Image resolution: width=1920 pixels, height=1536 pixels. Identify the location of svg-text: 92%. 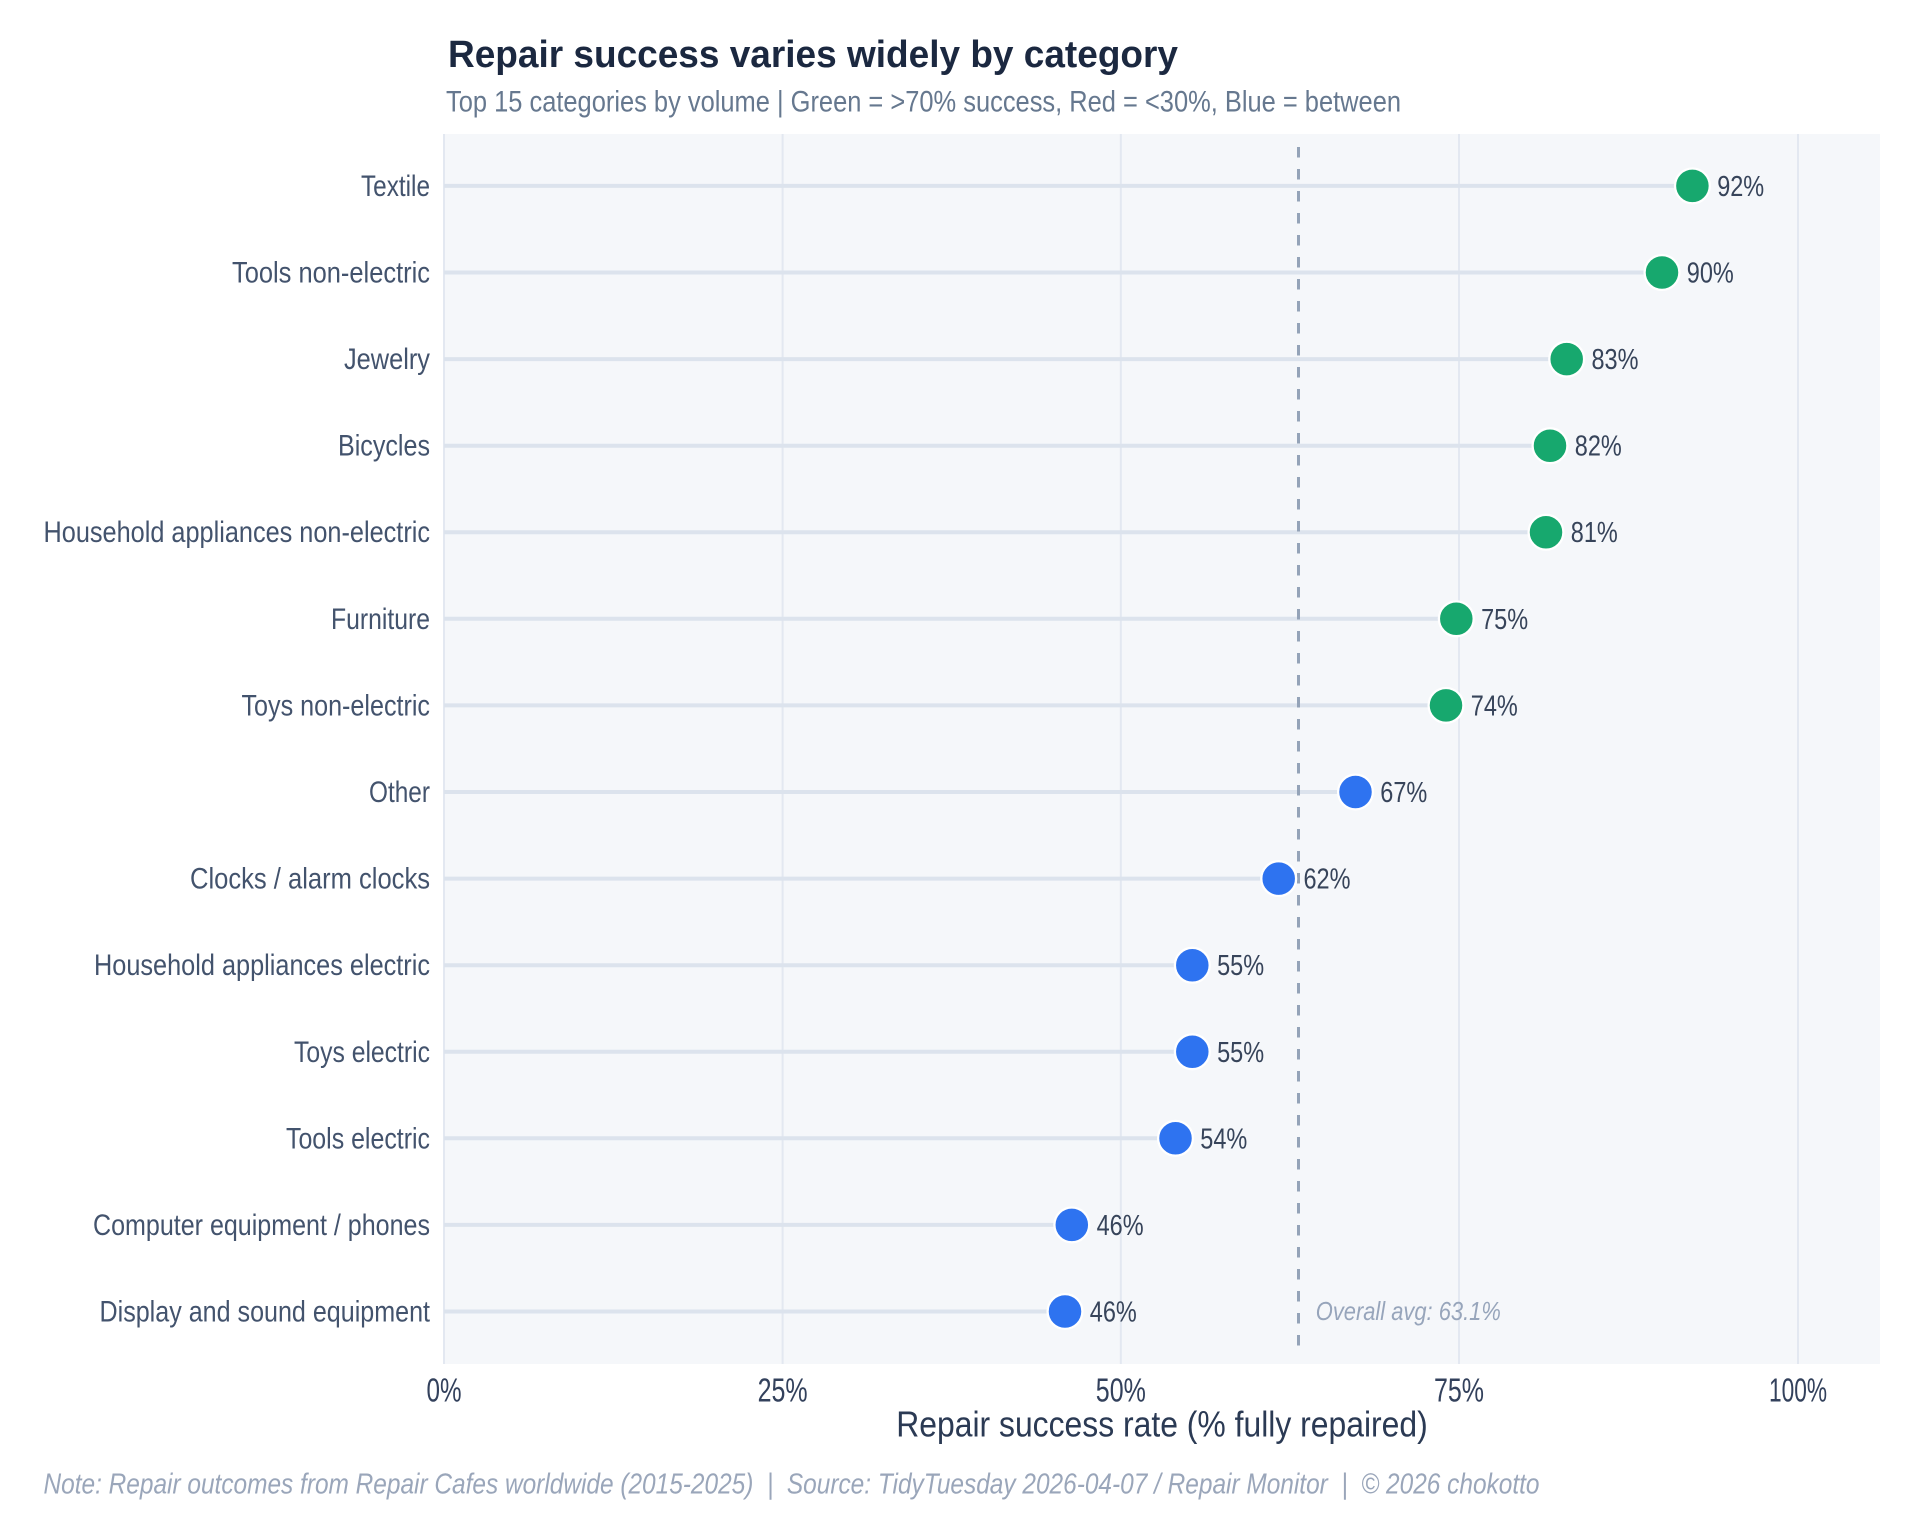
(1740, 187).